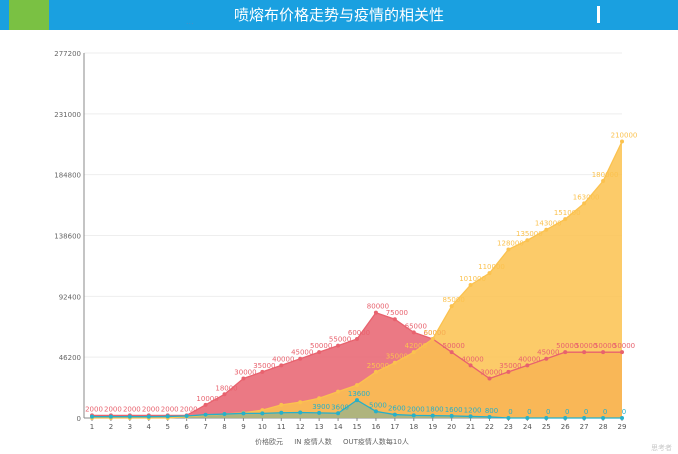  I want to click on x-tick-label: 19, so click(432, 427).